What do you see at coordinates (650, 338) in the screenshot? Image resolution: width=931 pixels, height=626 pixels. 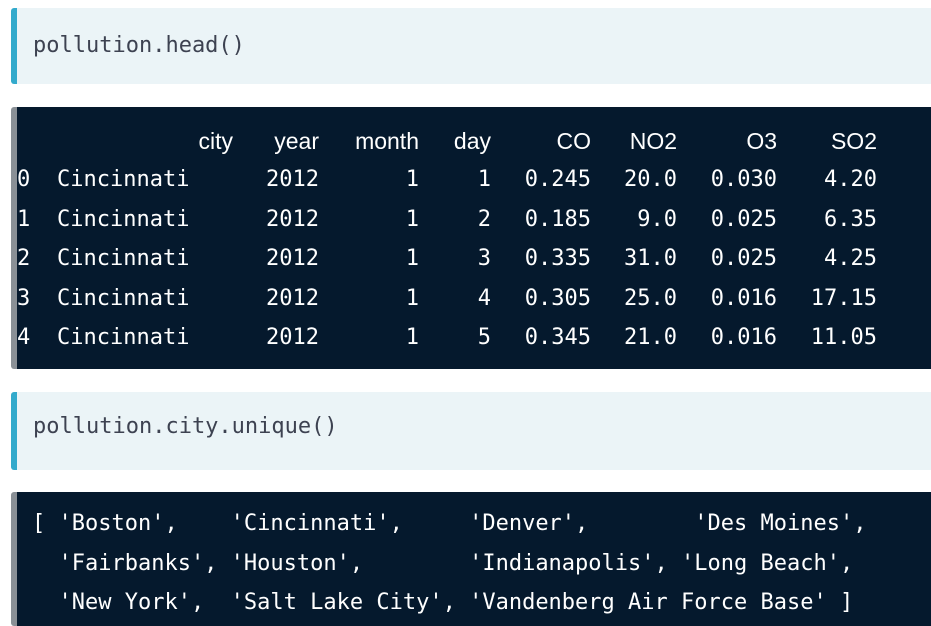 I see `table-cell: 21.0` at bounding box center [650, 338].